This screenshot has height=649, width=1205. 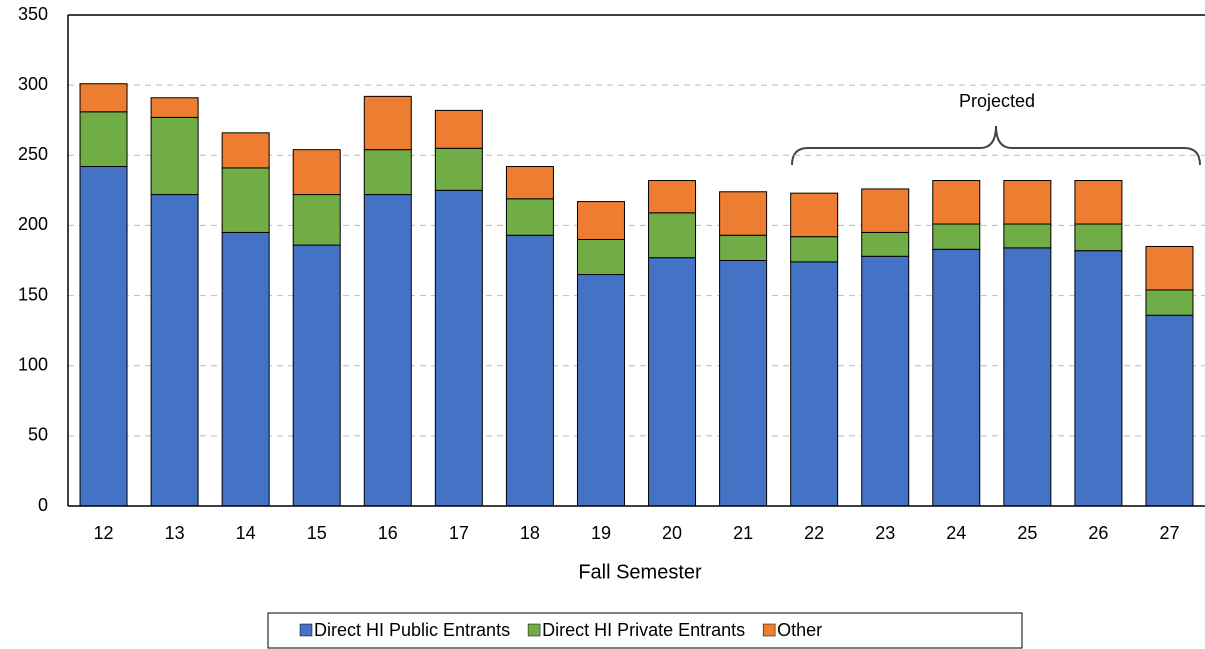 I want to click on annotation: Projected, so click(x=997, y=101).